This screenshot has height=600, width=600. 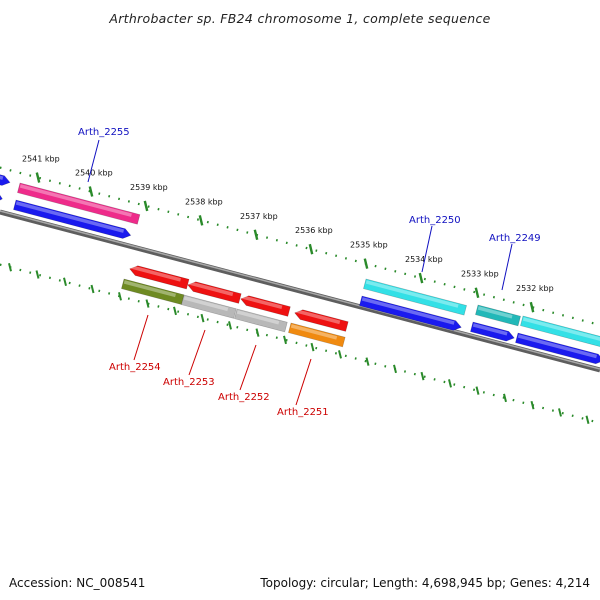 What do you see at coordinates (259, 216) in the screenshot?
I see `kbp-tick-label: 2537 kbp` at bounding box center [259, 216].